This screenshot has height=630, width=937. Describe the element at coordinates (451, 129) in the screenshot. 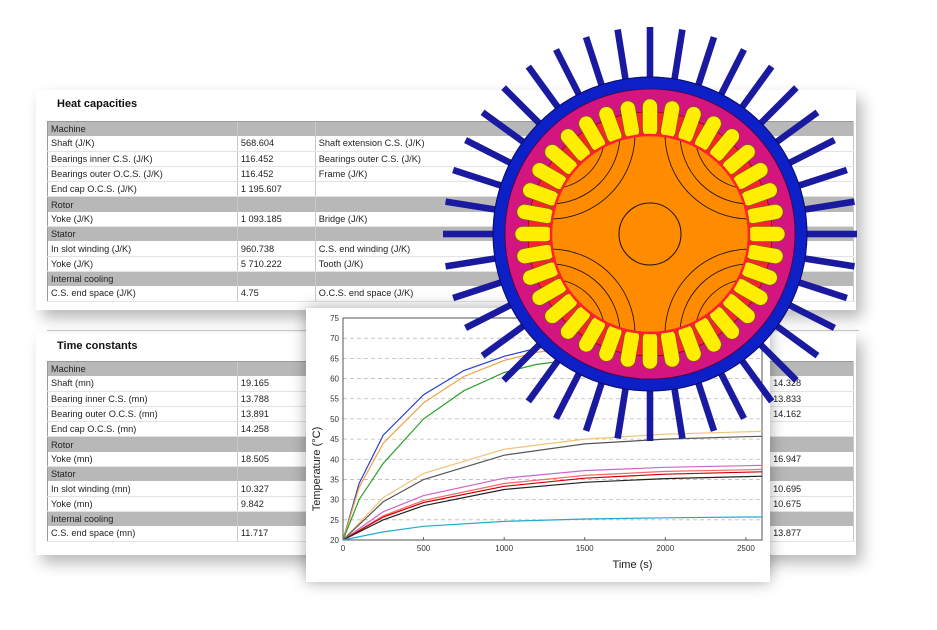

I see `section-header-row: Machine` at that location.